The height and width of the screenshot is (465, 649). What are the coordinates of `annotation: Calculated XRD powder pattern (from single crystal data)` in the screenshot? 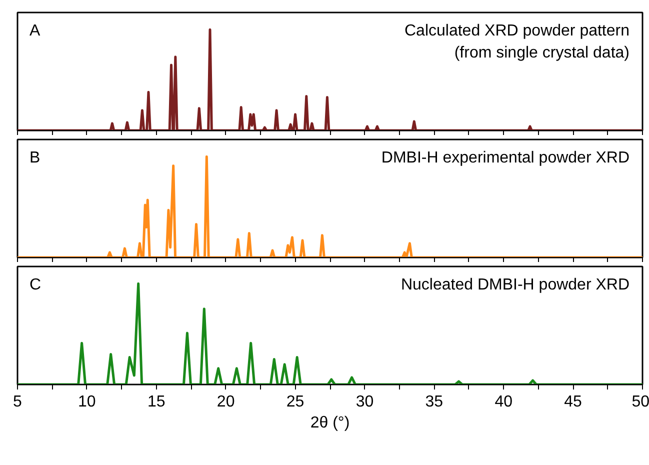 It's located at (517, 42).